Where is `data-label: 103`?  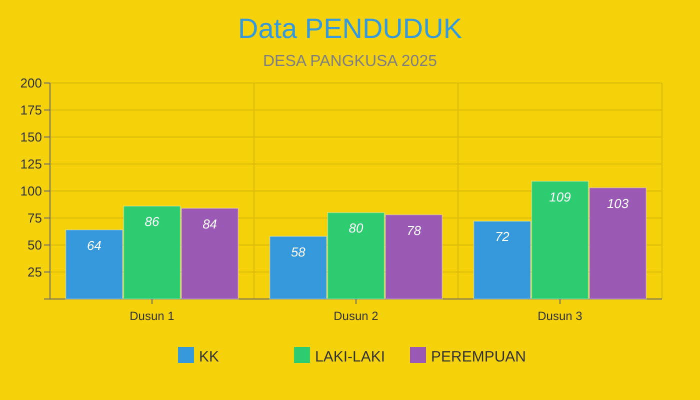
data-label: 103 is located at coordinates (618, 203).